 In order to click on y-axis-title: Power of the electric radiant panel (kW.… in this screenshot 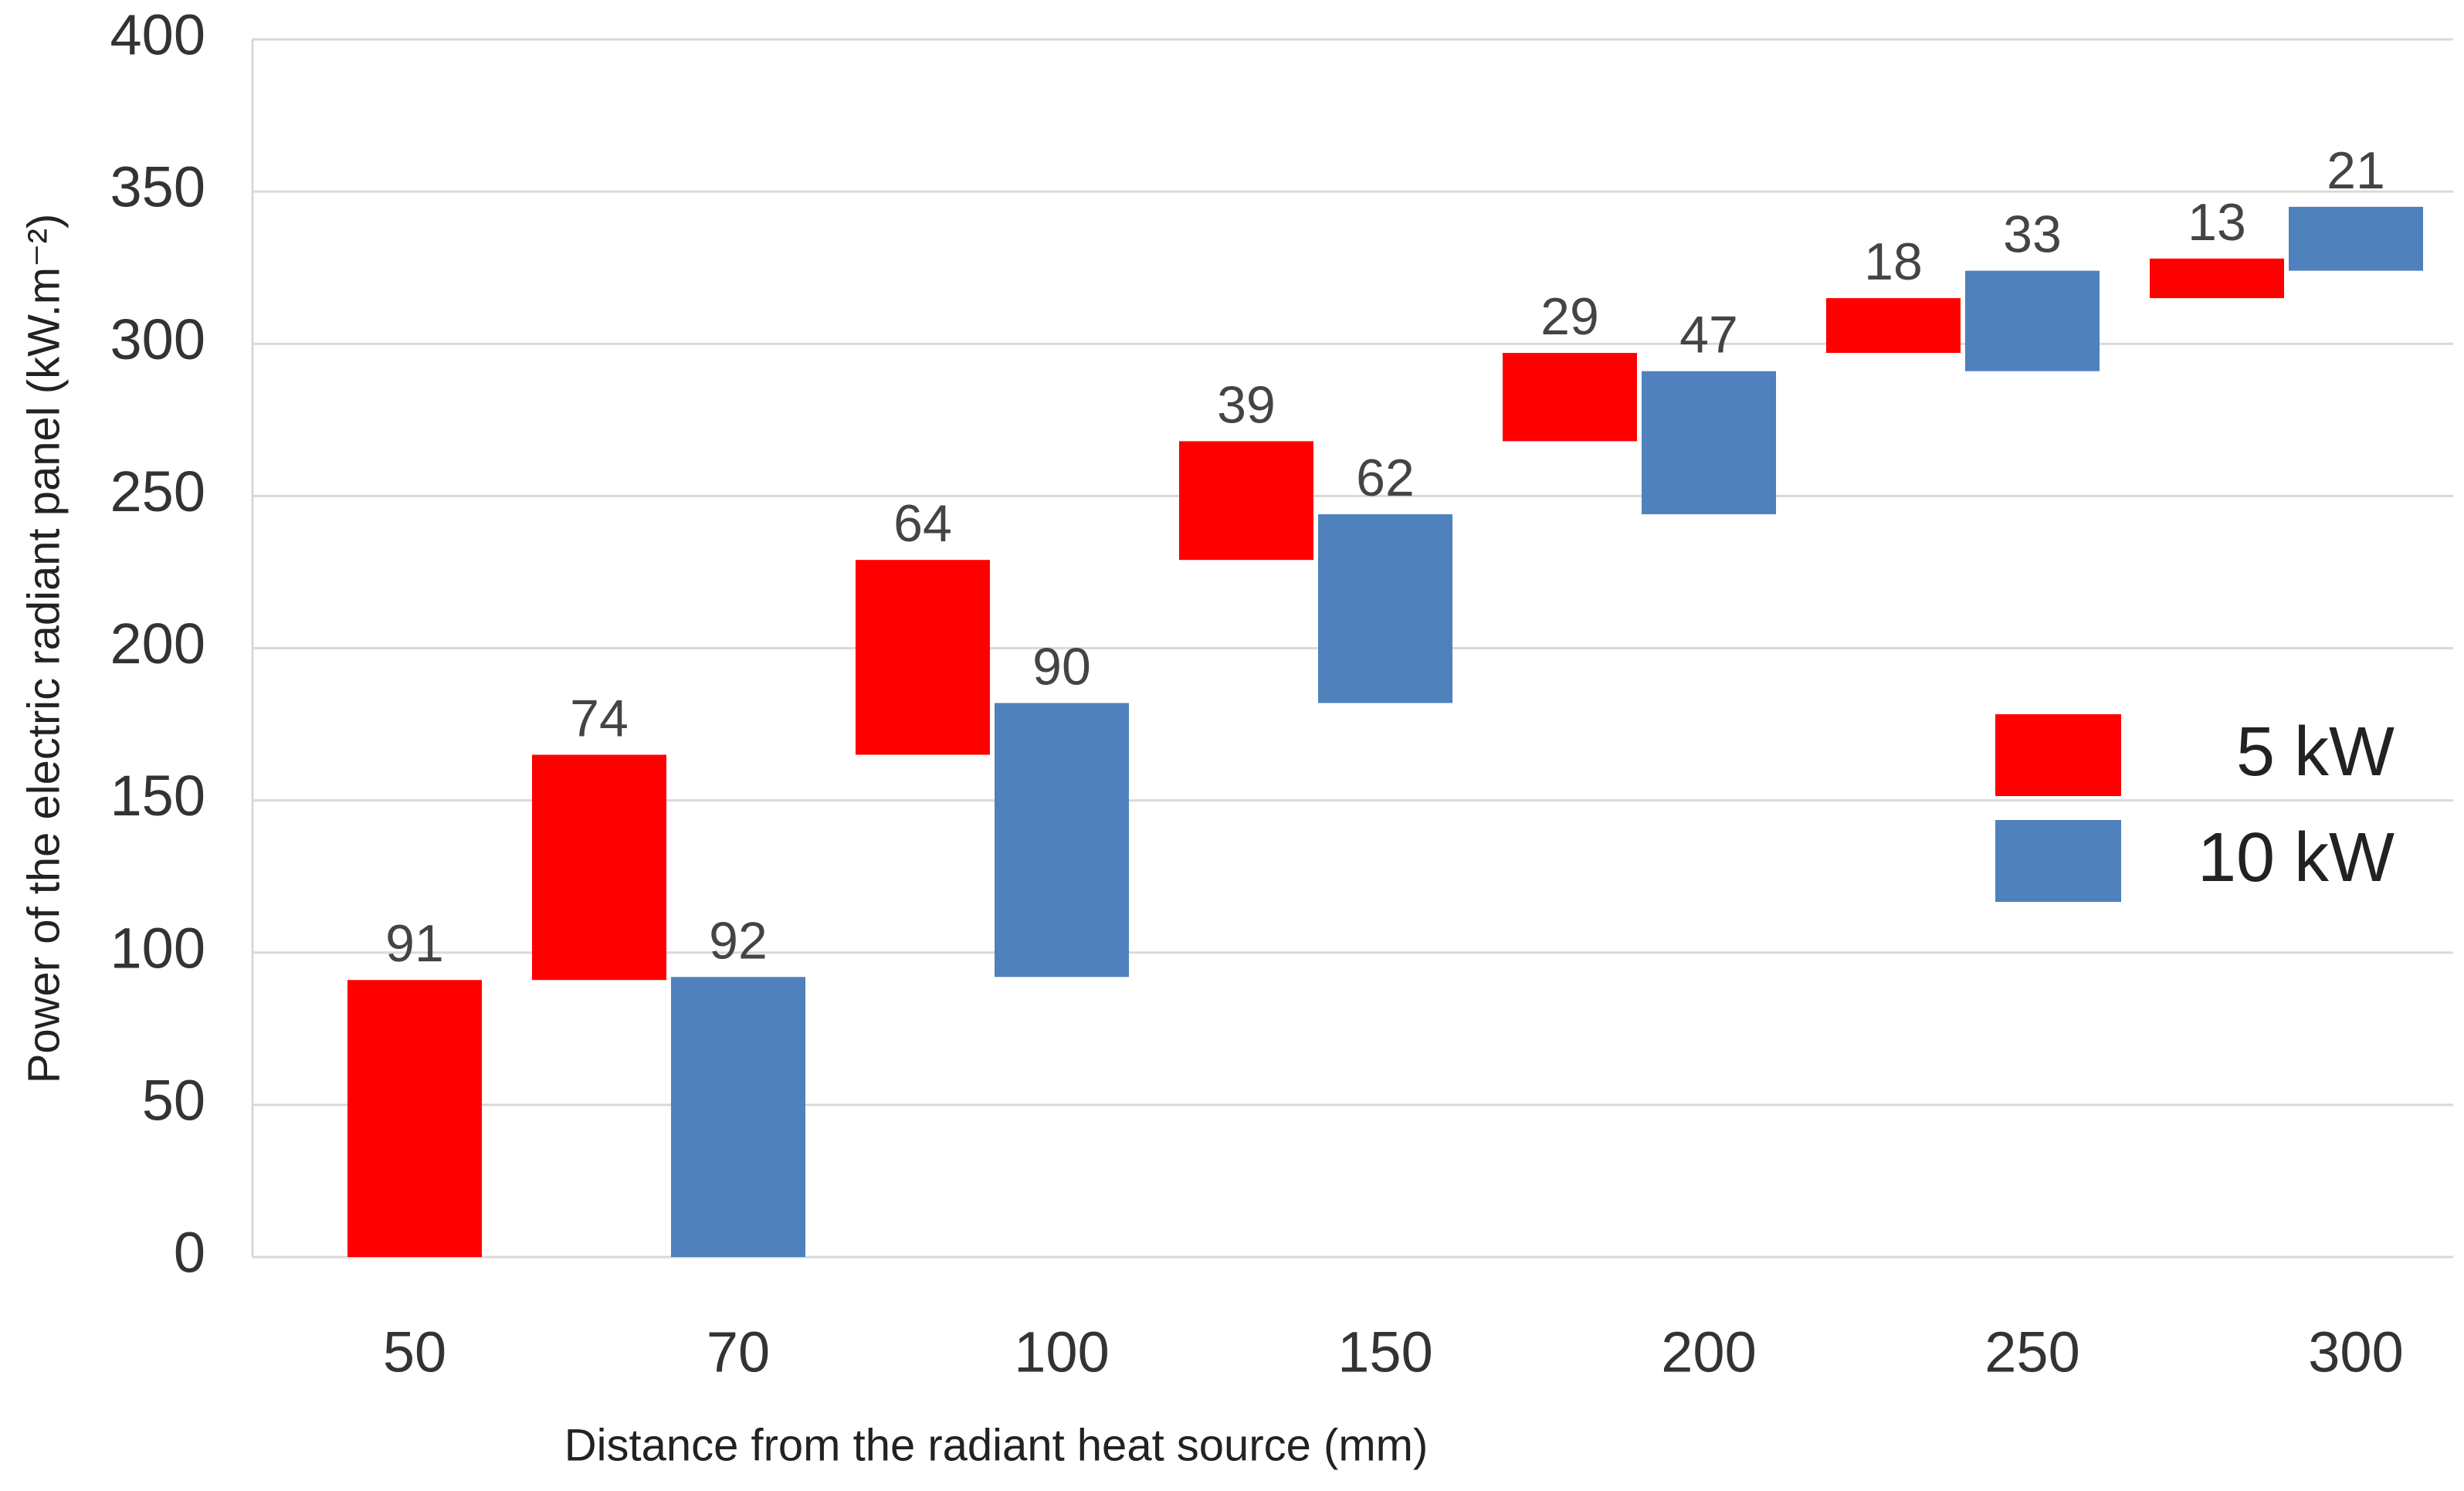, I will do `click(44, 649)`.